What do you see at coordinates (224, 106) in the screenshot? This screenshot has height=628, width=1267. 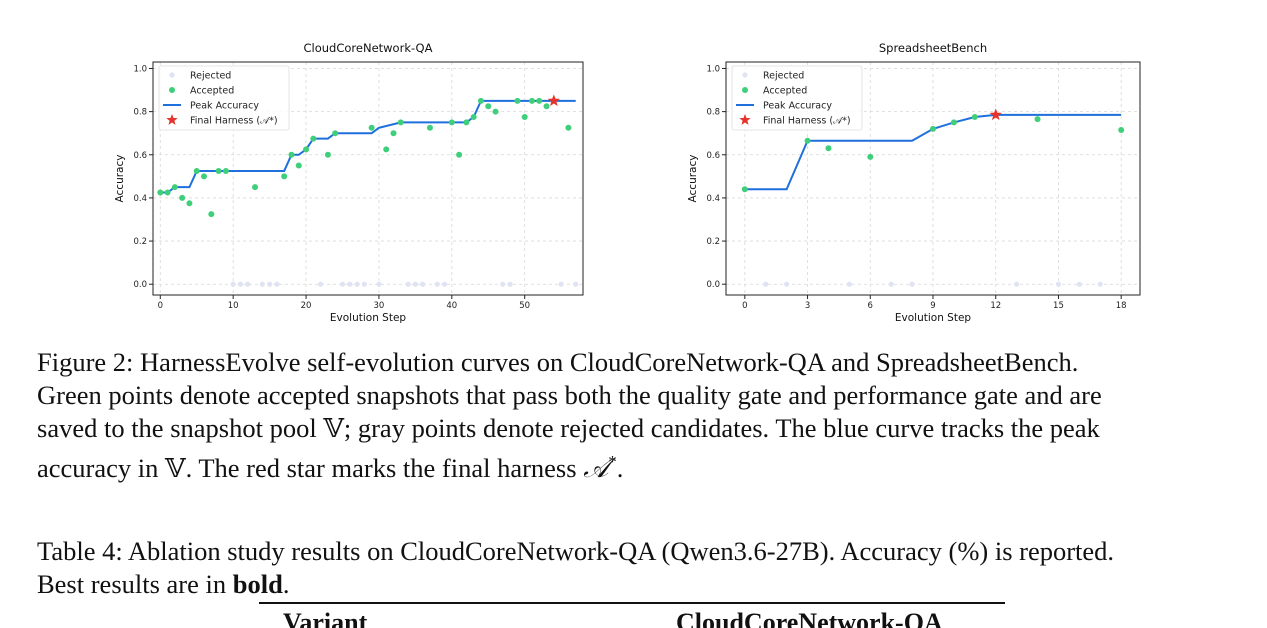 I see `legend-label: Peak Accuracy` at bounding box center [224, 106].